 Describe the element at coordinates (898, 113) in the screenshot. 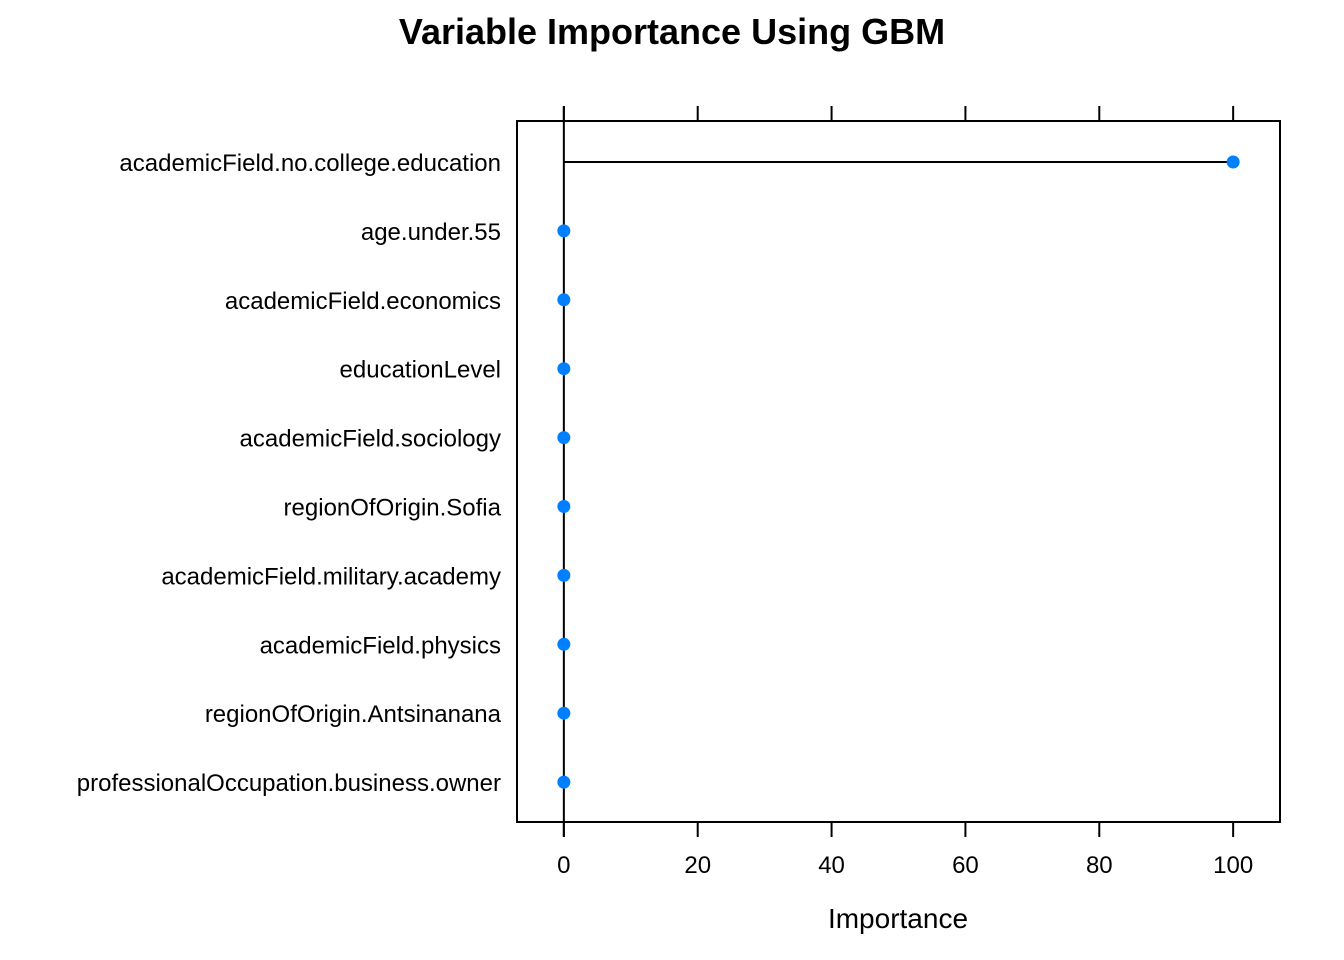

I see `top-axis-ticks` at that location.